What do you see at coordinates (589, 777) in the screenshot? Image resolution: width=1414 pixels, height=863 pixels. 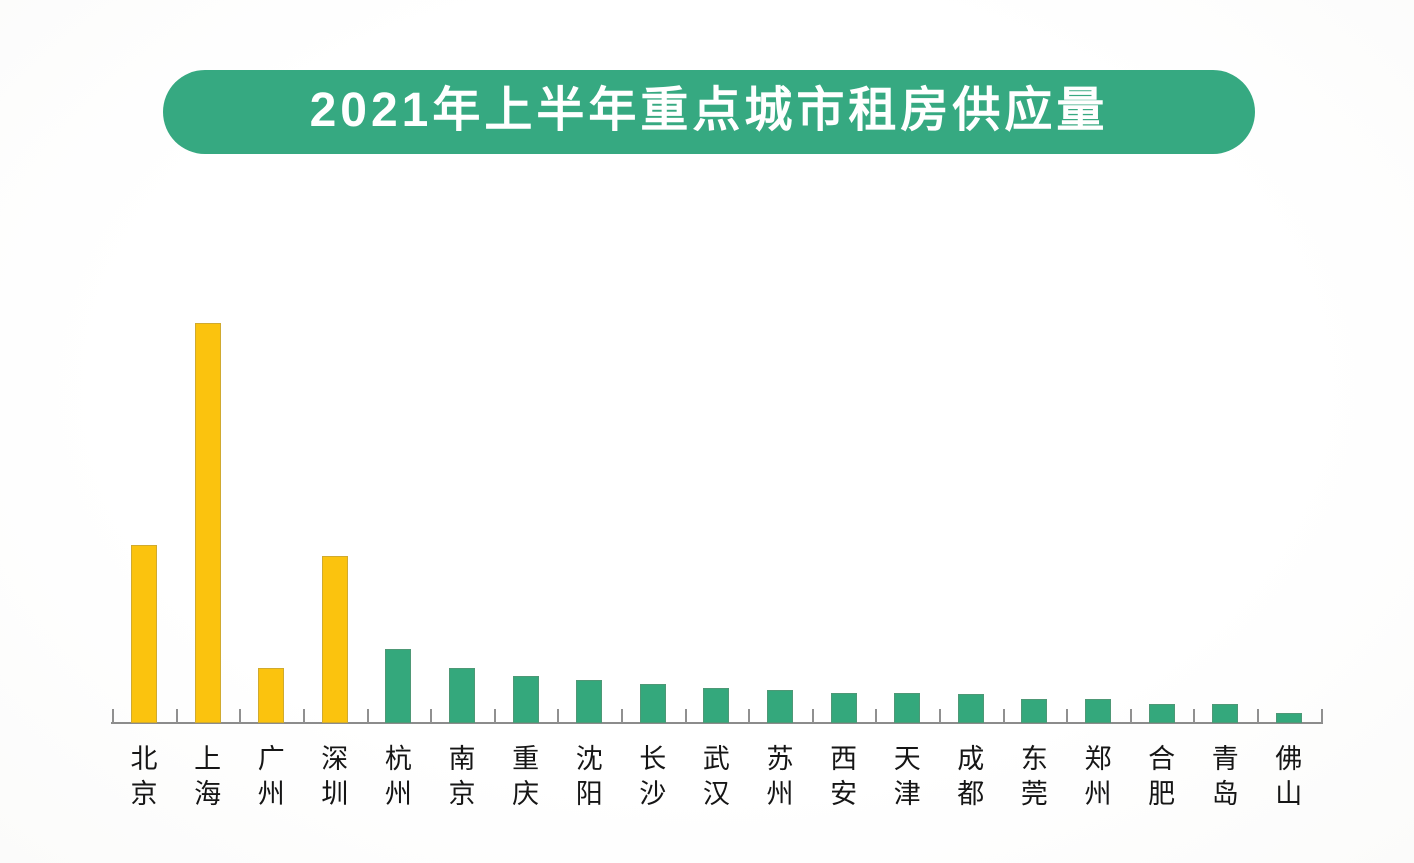 I see `x-label-沈阳: 沈阳` at bounding box center [589, 777].